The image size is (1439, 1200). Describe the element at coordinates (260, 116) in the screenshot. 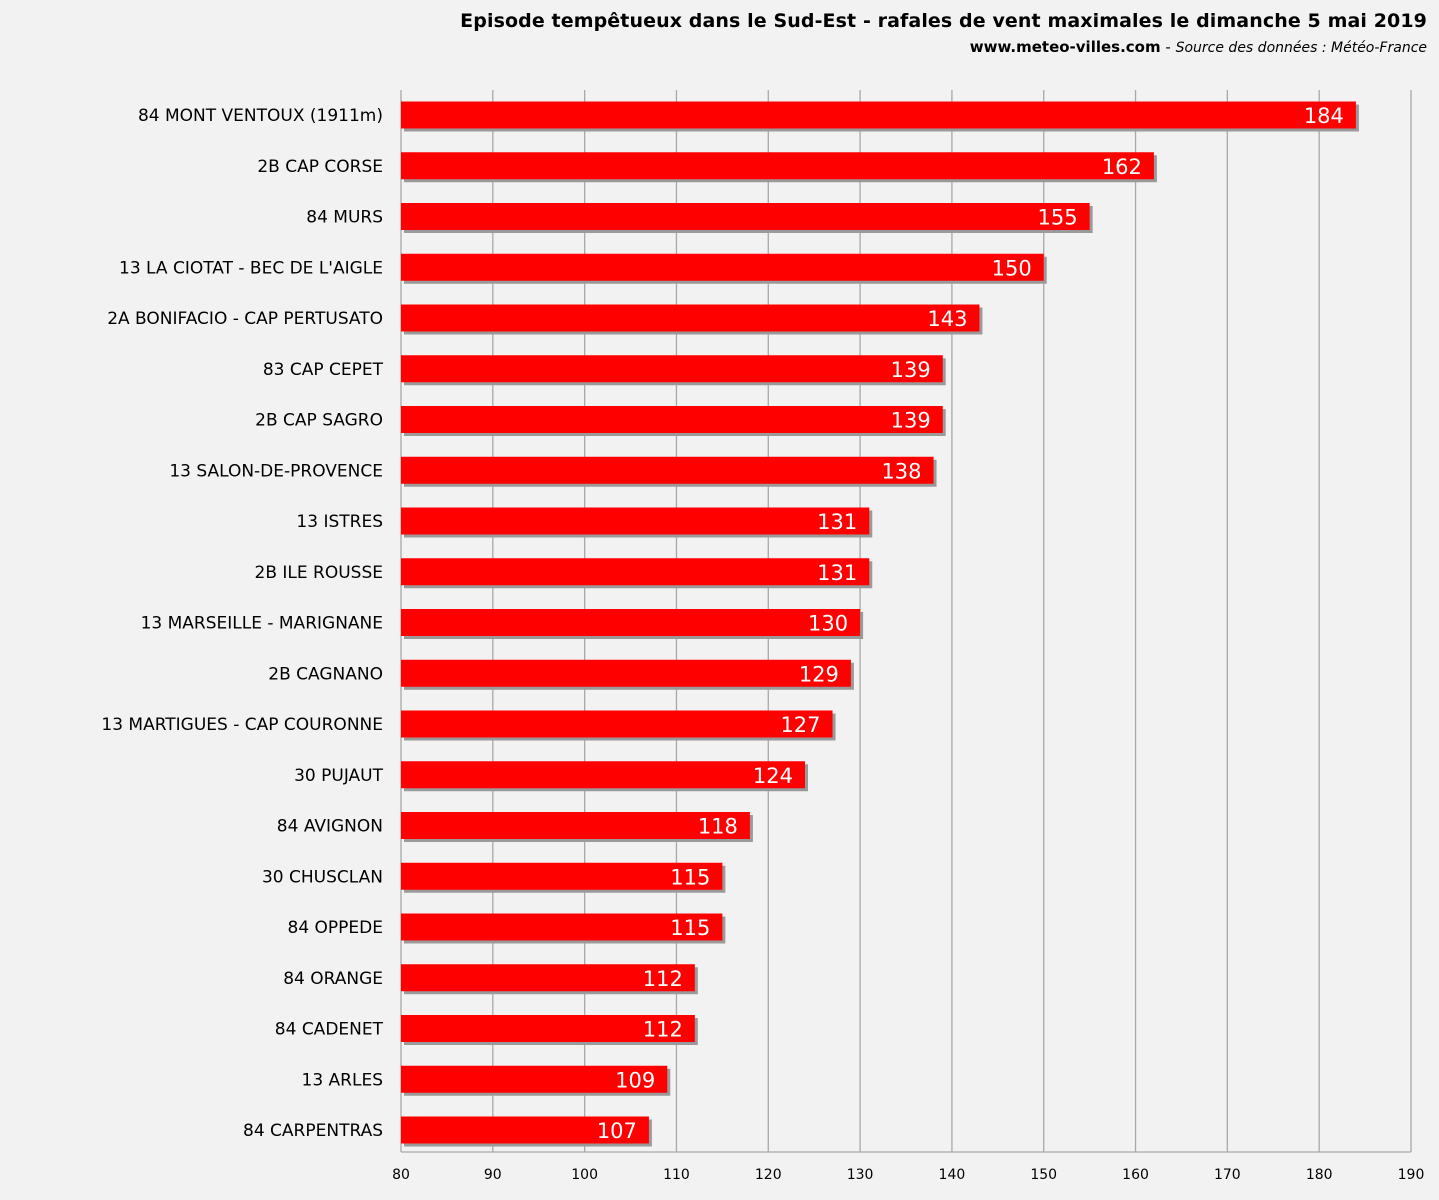

I see `category-label: 84 MONT VENTOUX (1911m)` at that location.